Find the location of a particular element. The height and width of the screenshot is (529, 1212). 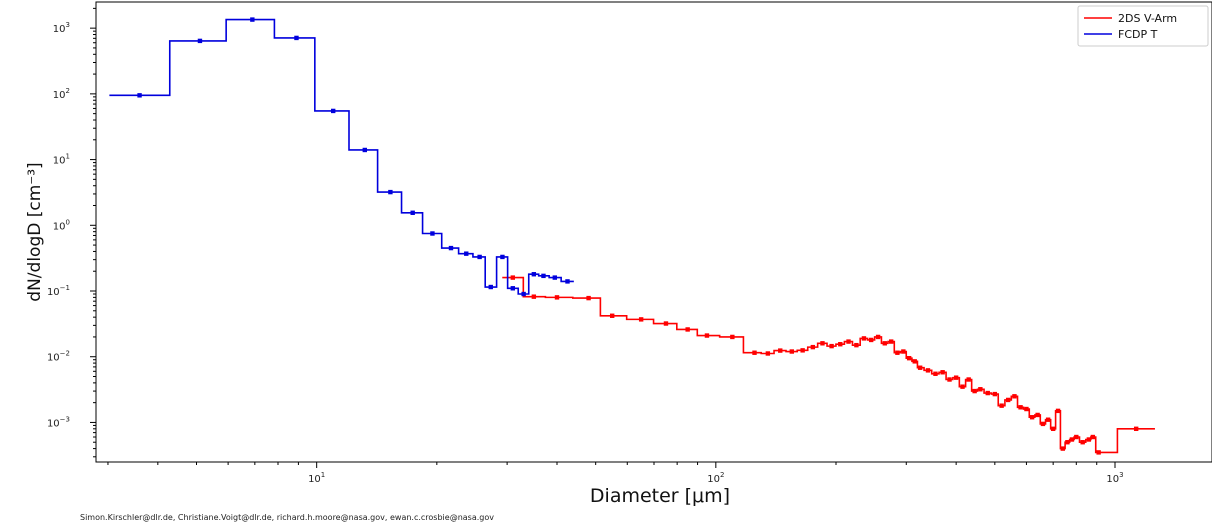

legend-label-series-1: 2DS V-Arm is located at coordinates (1147, 18).